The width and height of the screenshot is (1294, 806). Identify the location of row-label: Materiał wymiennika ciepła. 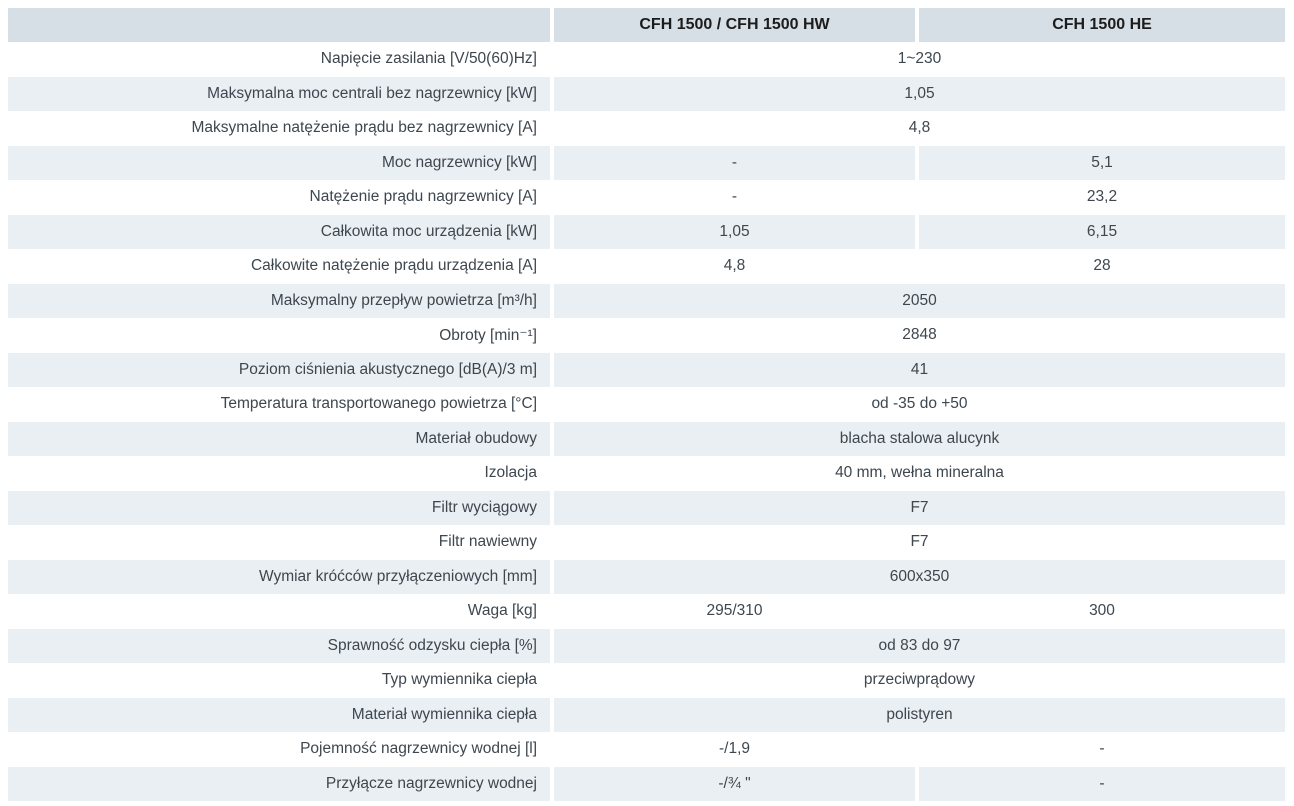
(279, 714).